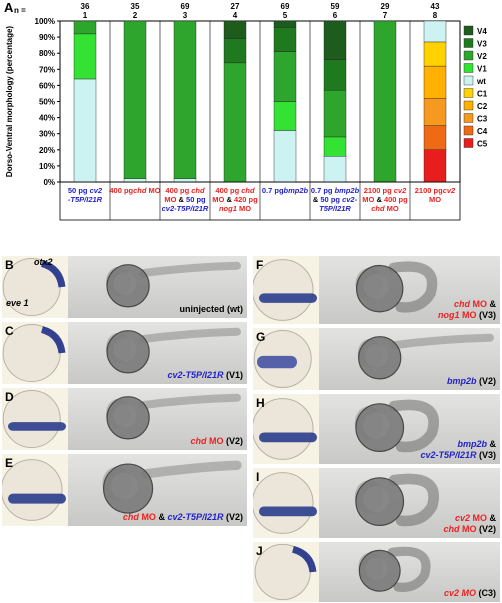 This screenshot has width=502, height=603. I want to click on y-tick-label: 80%, so click(47, 53).